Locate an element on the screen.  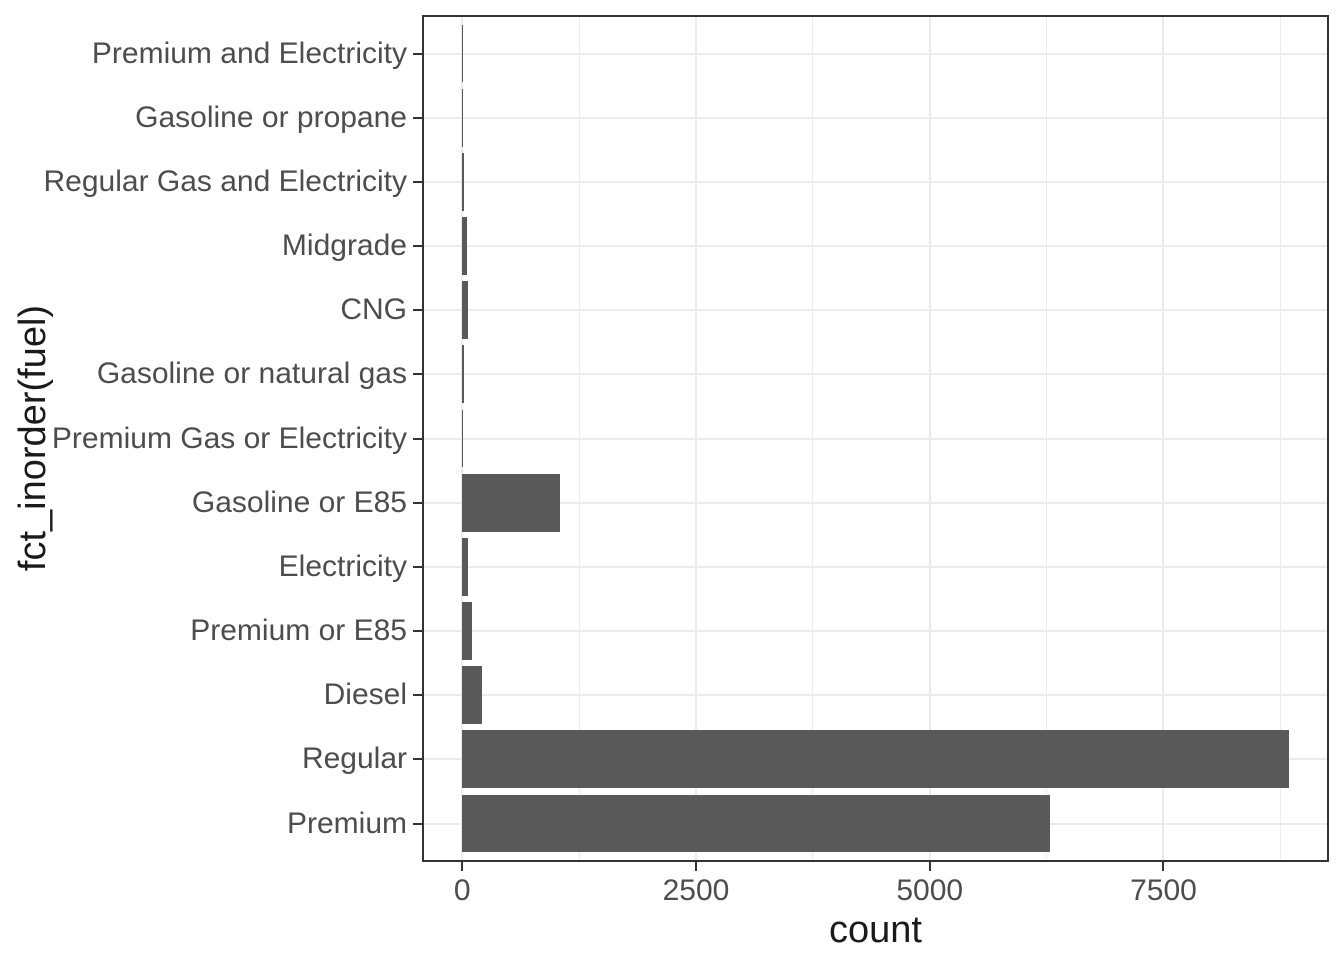
y-tick-label: Electricity is located at coordinates (342, 566).